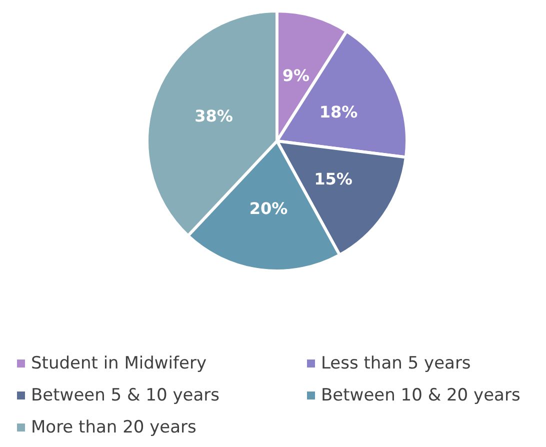 This screenshot has width=546, height=447. Describe the element at coordinates (125, 396) in the screenshot. I see `legend-label: Between 5 & 10 years` at that location.